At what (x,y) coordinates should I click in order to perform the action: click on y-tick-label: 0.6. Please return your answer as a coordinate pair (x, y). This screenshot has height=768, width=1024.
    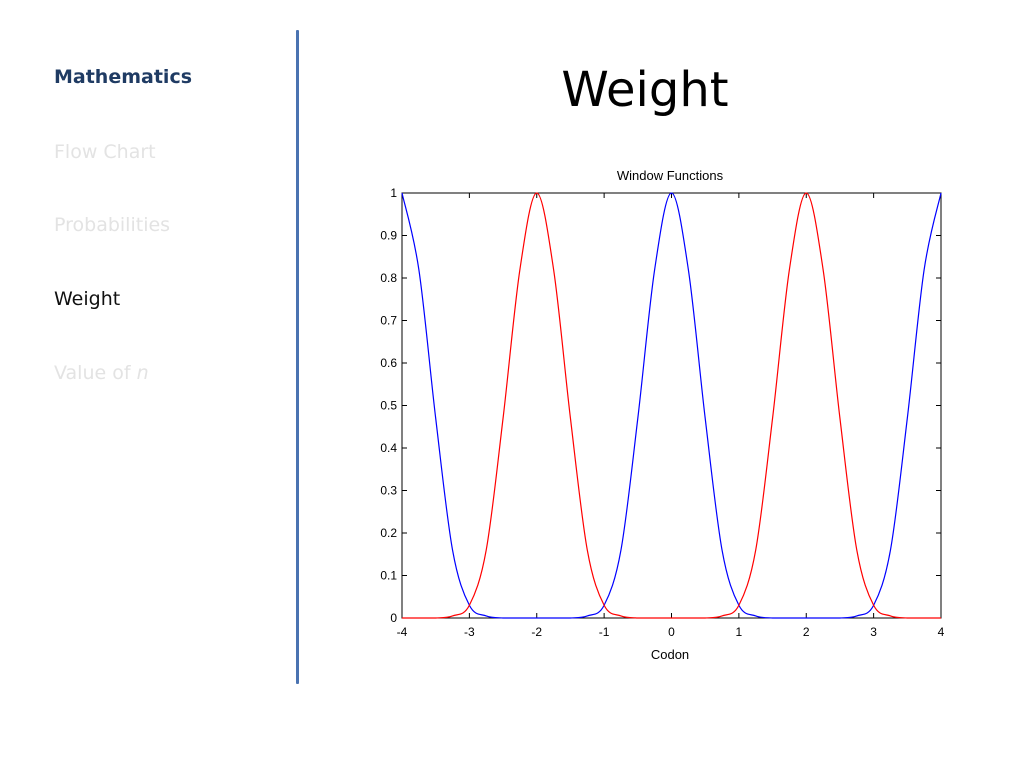
    Looking at the image, I should click on (388, 363).